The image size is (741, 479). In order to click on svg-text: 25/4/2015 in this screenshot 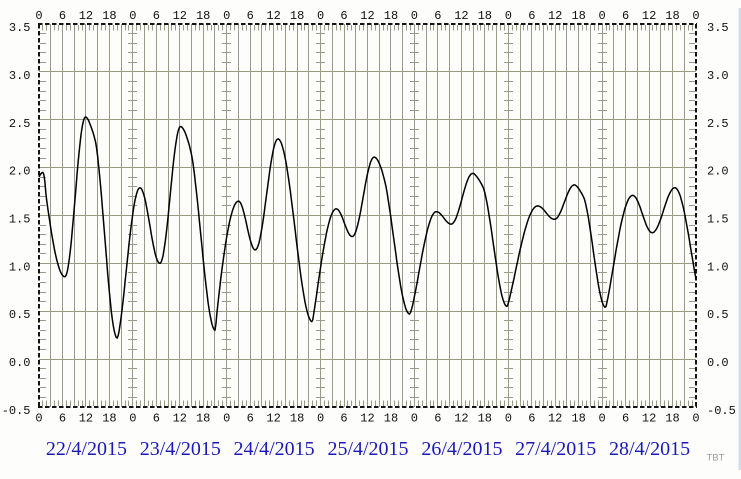, I will do `click(367, 449)`.